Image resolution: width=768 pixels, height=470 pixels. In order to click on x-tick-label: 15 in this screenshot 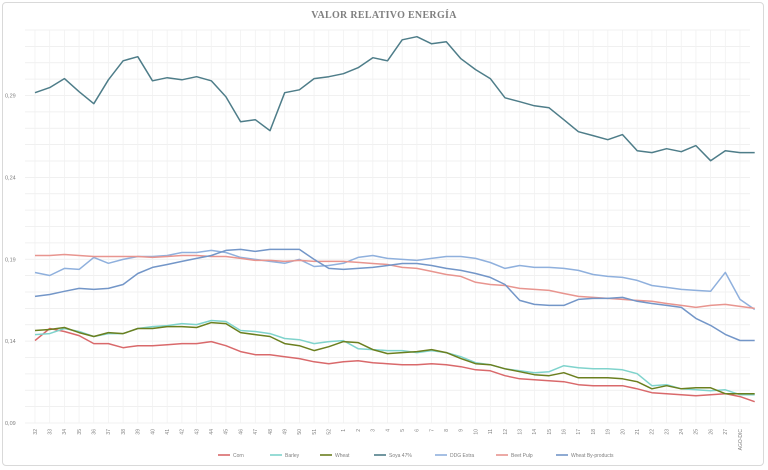, I will do `click(550, 432)`.